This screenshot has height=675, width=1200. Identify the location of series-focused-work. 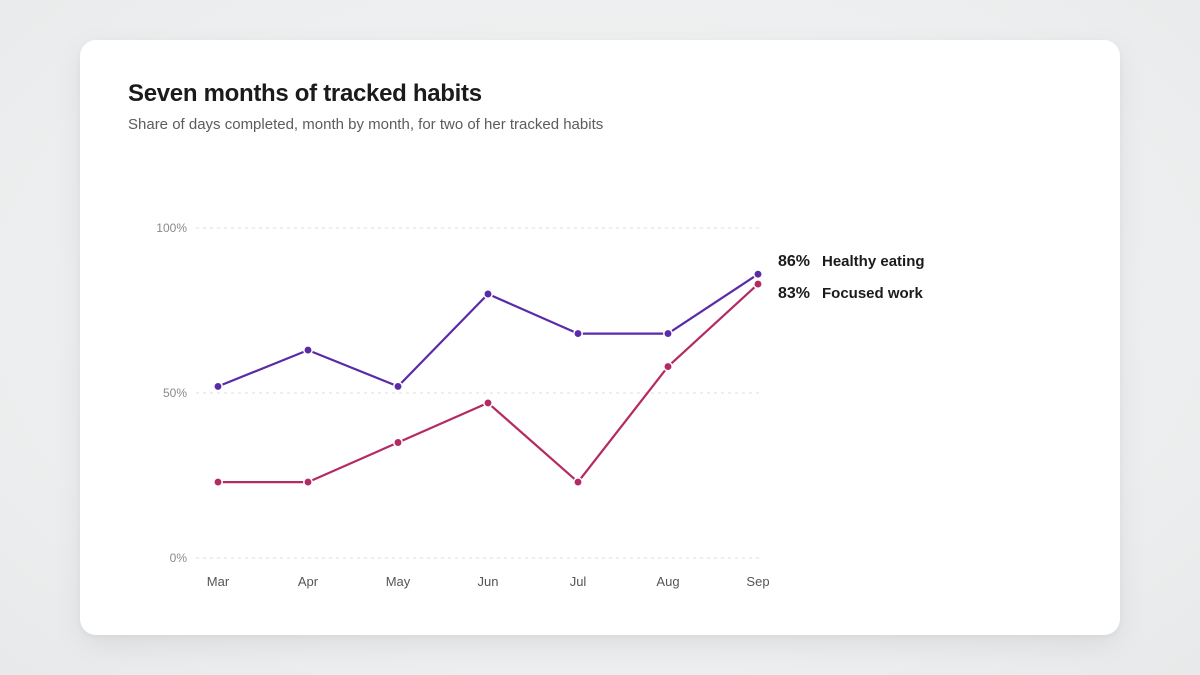
(488, 383).